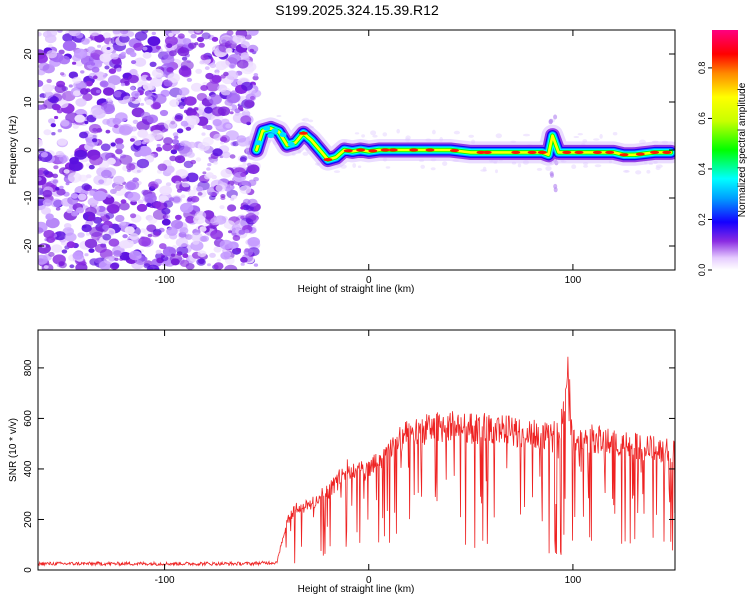 This screenshot has height=600, width=750. Describe the element at coordinates (28, 197) in the screenshot. I see `y-tick-label: -10` at that location.